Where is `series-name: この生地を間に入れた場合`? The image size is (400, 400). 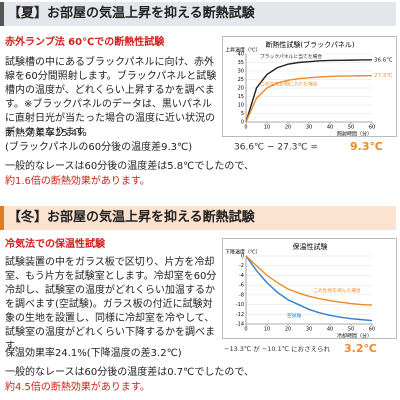
series-name: この生地を間に入れた場合 is located at coordinates (289, 83).